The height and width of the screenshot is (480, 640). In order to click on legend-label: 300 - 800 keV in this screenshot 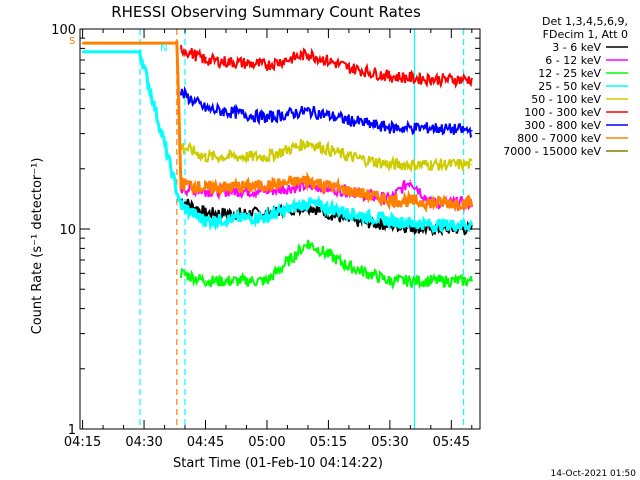, I will do `click(562, 125)`.